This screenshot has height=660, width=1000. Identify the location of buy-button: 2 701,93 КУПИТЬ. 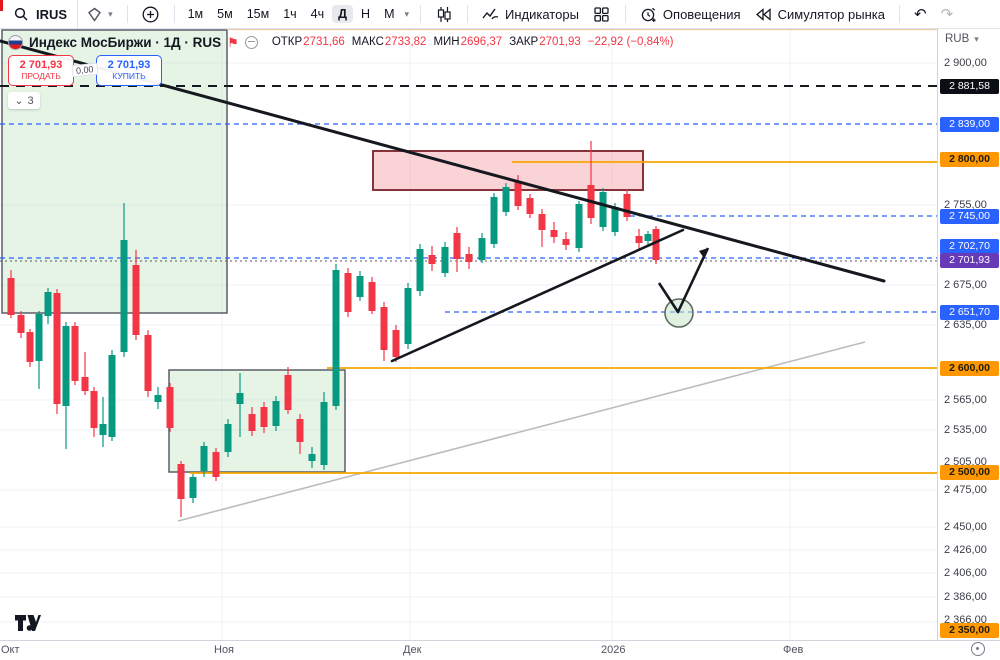
(129, 70).